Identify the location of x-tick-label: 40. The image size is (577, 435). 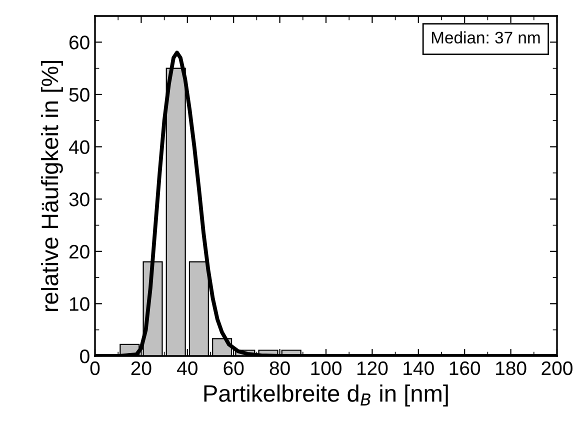
(187, 368).